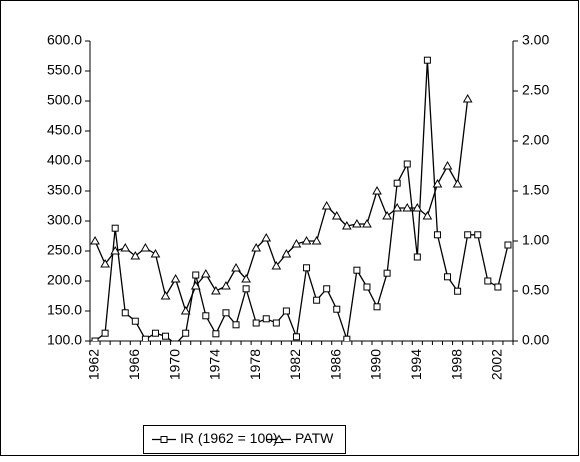 The width and height of the screenshot is (580, 462). What do you see at coordinates (535, 140) in the screenshot?
I see `y2-tick-label: 2.00` at bounding box center [535, 140].